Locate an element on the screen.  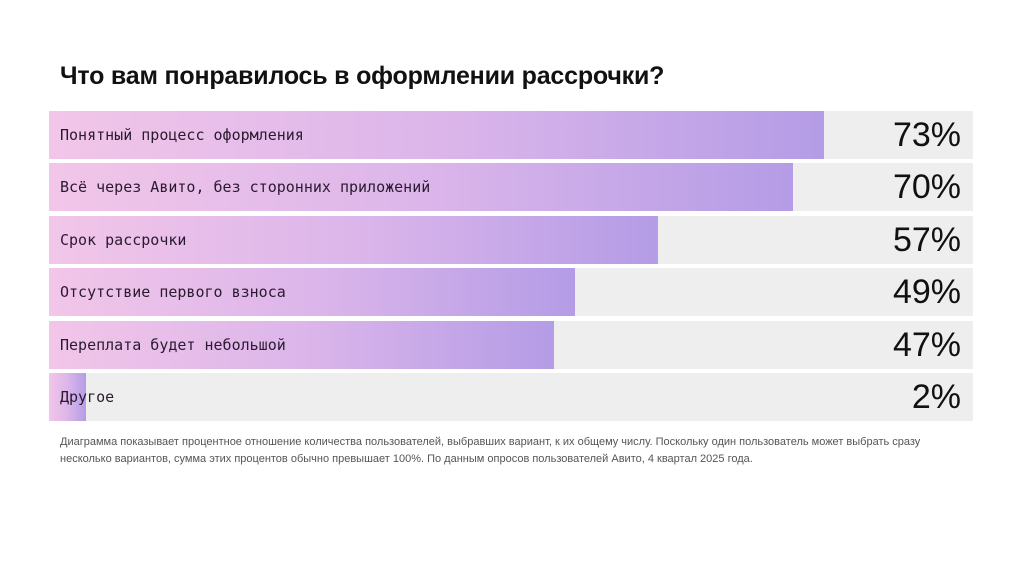
bar-label: Понятный процесс оформления is located at coordinates (182, 135).